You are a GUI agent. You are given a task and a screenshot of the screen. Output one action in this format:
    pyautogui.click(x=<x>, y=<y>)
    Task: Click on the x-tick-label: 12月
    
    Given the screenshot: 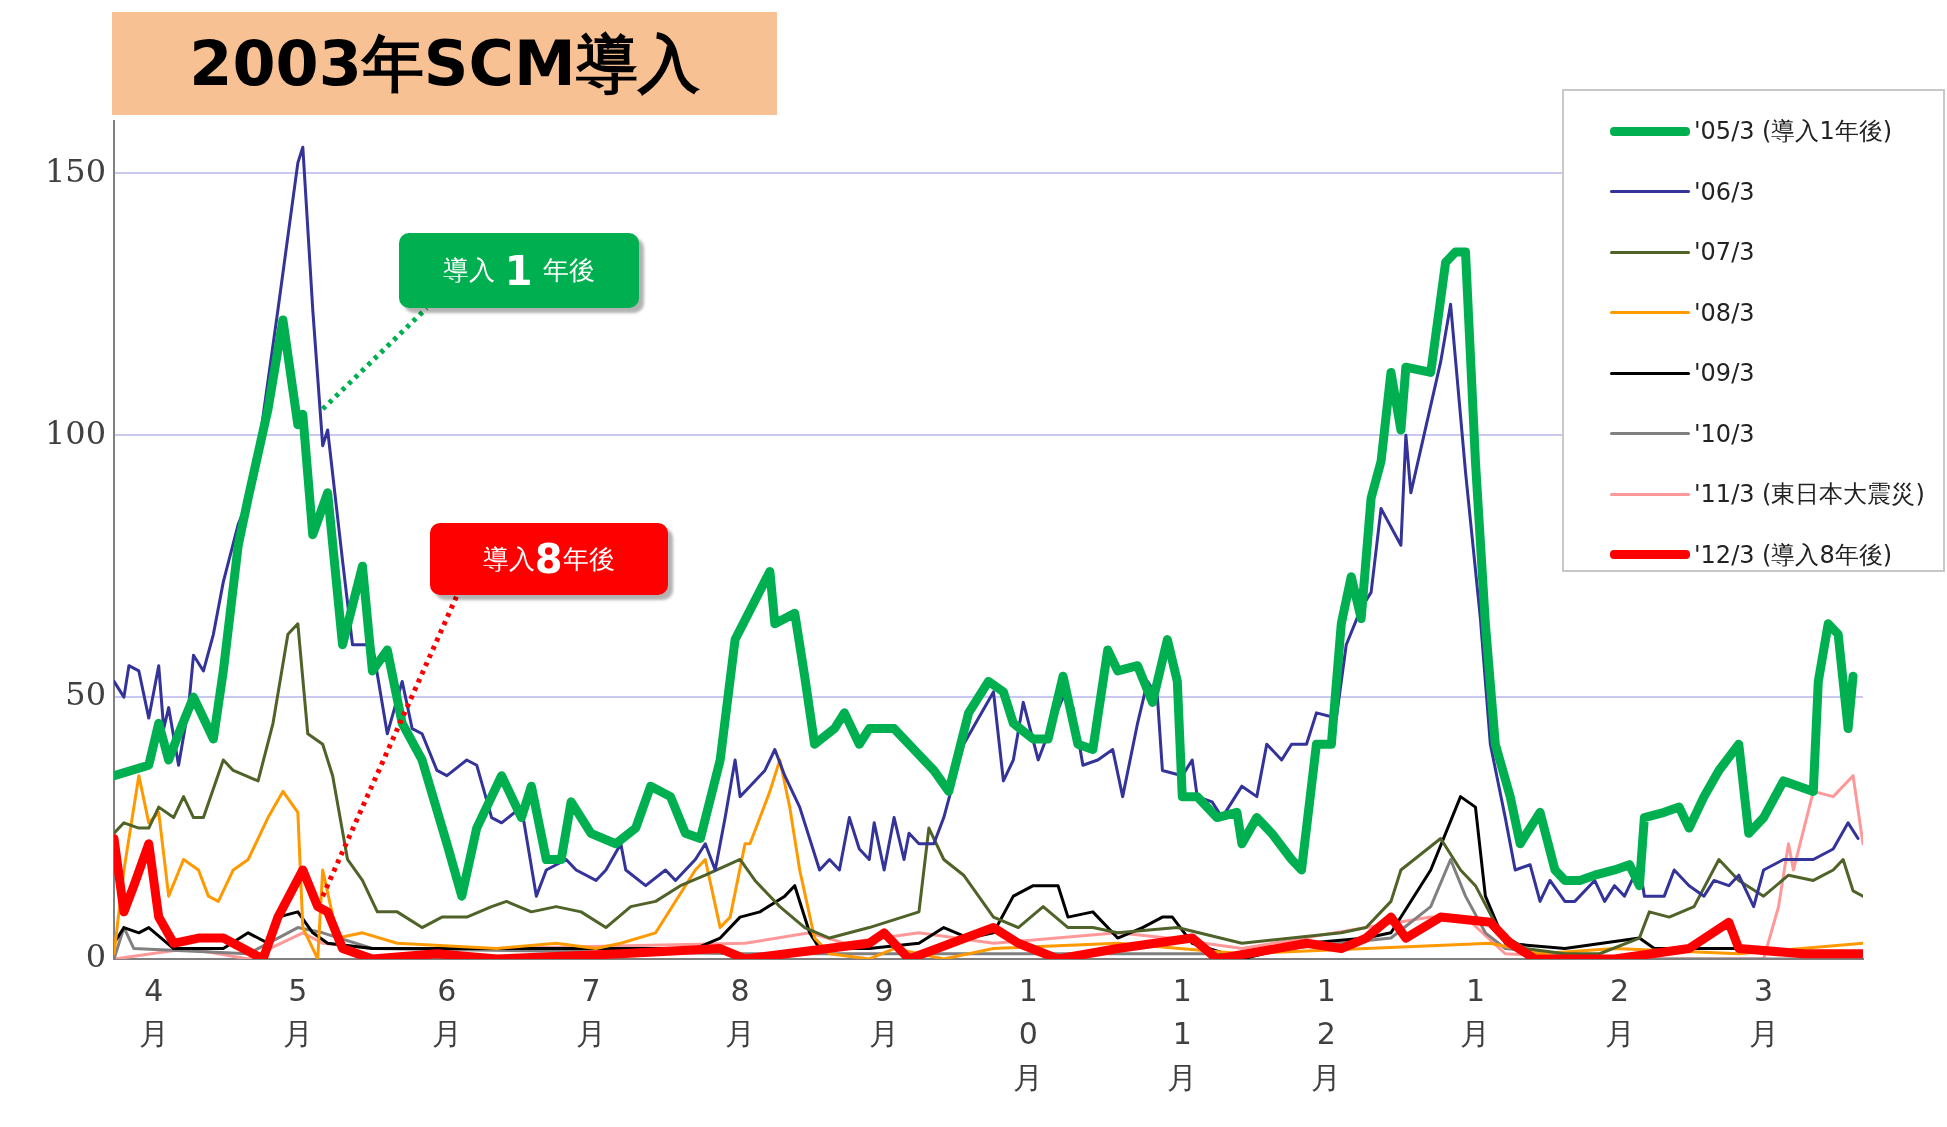 What is the action you would take?
    pyautogui.click(x=1326, y=1033)
    